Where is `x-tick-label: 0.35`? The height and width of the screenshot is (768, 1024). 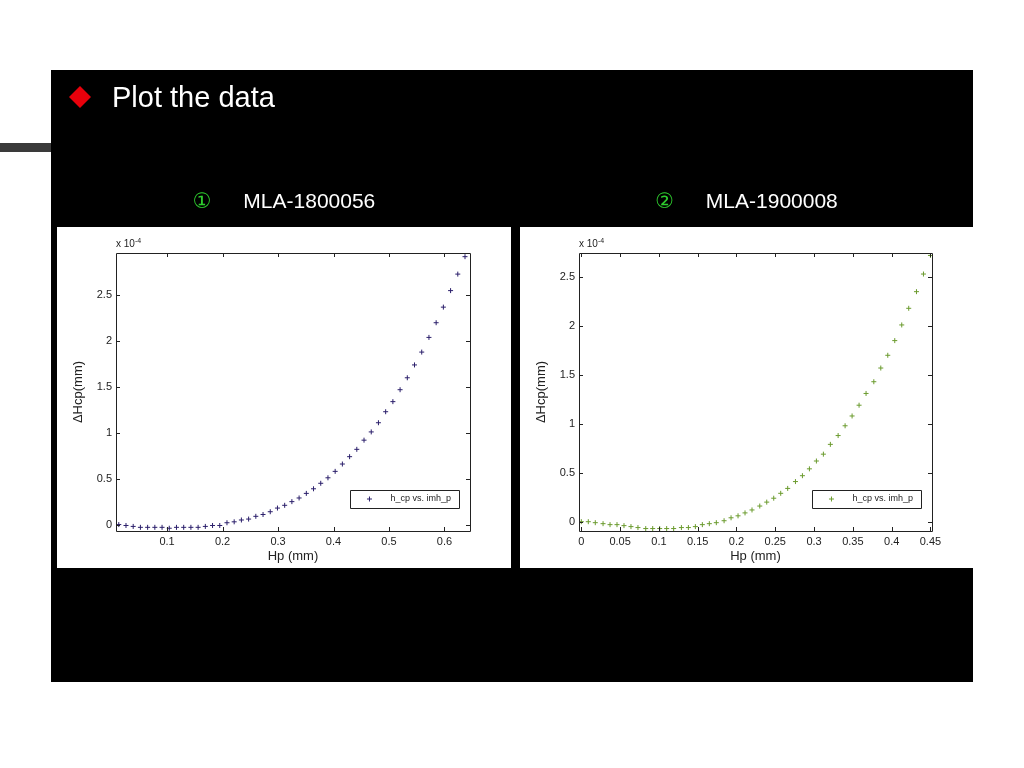 x-tick-label: 0.35 is located at coordinates (853, 540).